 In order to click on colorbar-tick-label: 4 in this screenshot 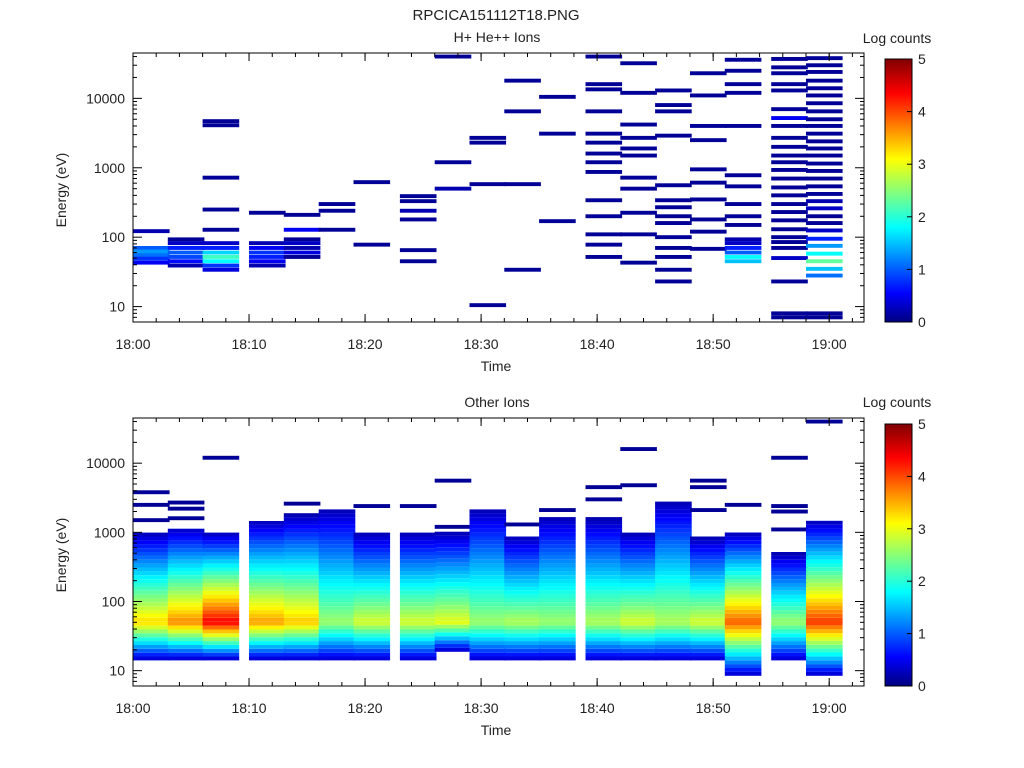, I will do `click(922, 112)`.